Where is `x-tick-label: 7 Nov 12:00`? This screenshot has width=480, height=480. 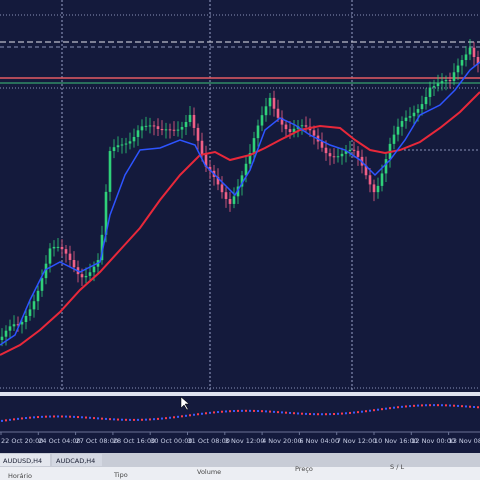
x-tick-label: 7 Nov 12:00 is located at coordinates (357, 441).